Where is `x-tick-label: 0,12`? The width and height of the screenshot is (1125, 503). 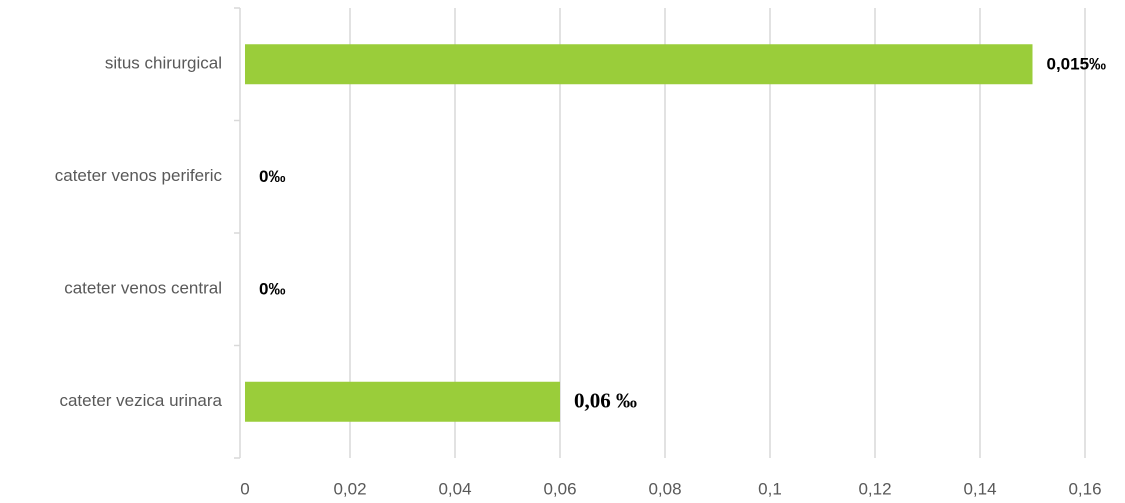 x-tick-label: 0,12 is located at coordinates (874, 488).